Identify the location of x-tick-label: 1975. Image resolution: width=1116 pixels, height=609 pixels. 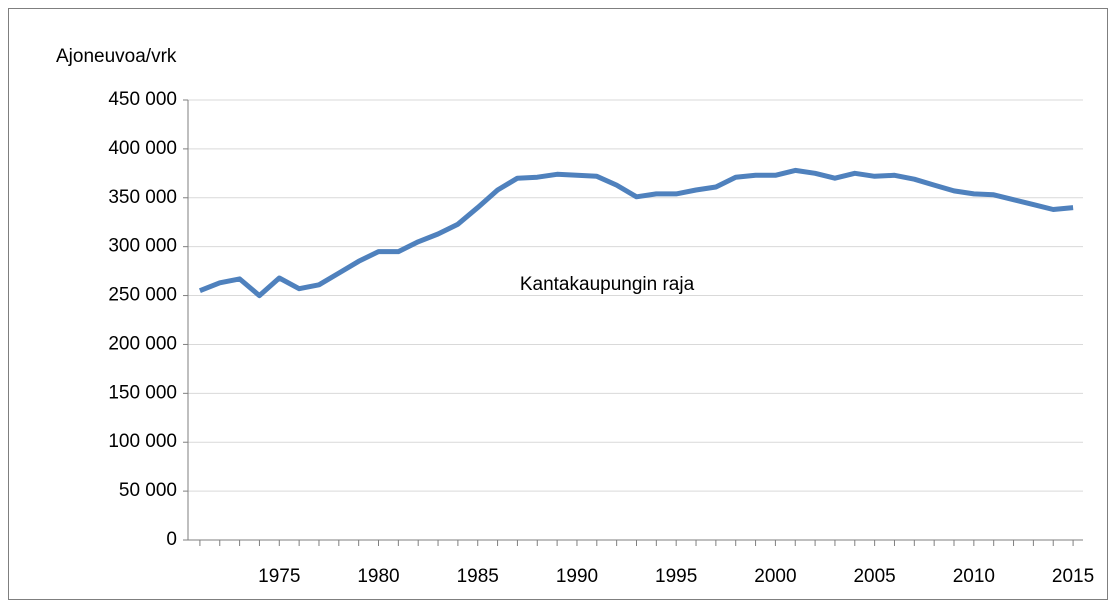
(279, 576).